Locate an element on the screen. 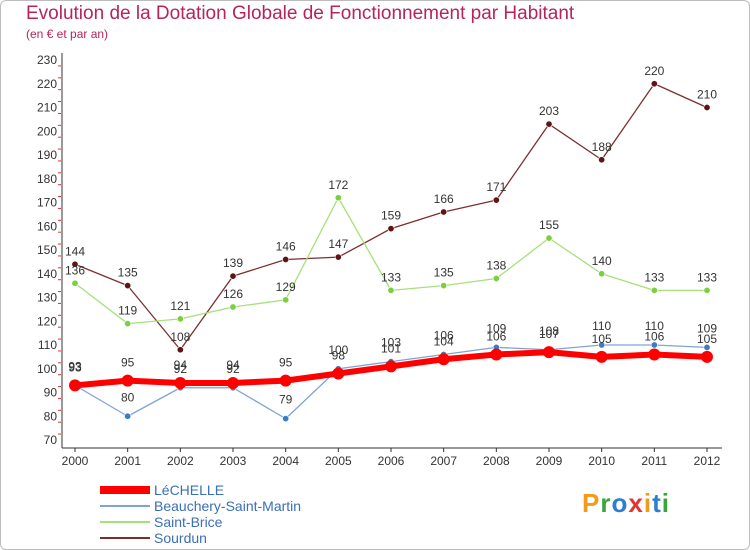 This screenshot has height=550, width=750. data-label: 129 is located at coordinates (286, 287).